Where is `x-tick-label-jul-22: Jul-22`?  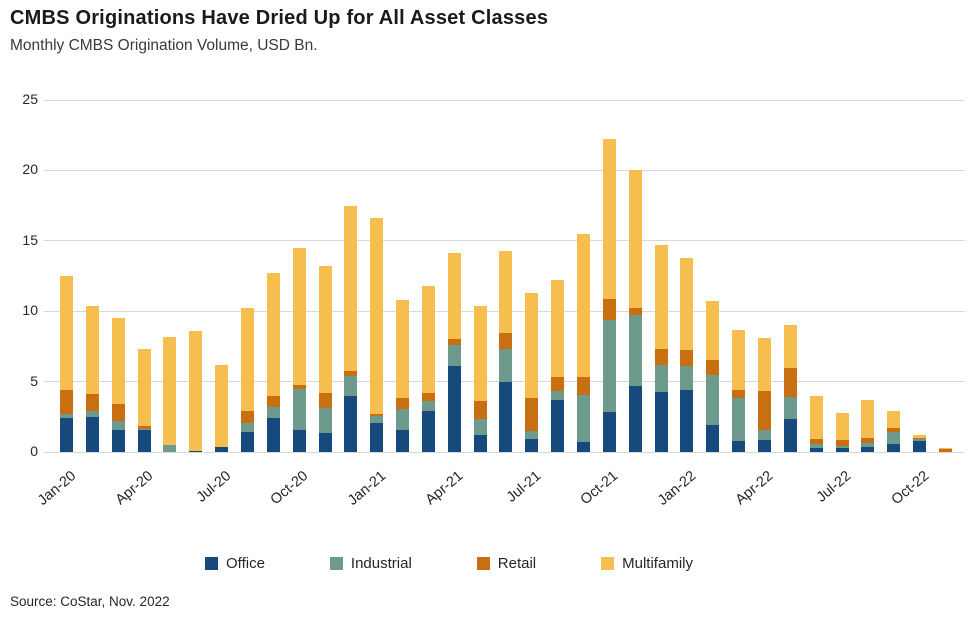
x-tick-label-jul-22: Jul-22 is located at coordinates (834, 487).